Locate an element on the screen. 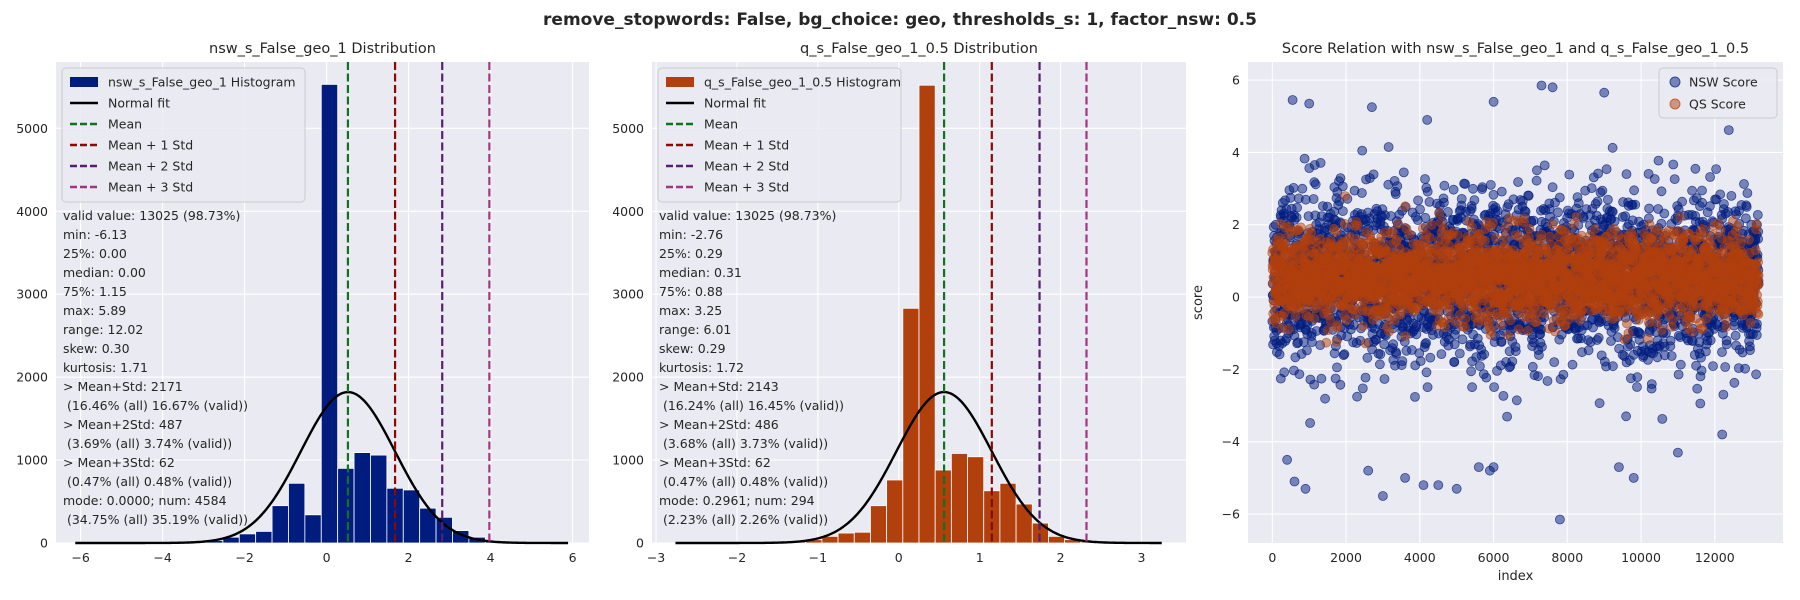 The width and height of the screenshot is (1800, 600). stats-line: kurtosis: 1.71 is located at coordinates (105, 367).